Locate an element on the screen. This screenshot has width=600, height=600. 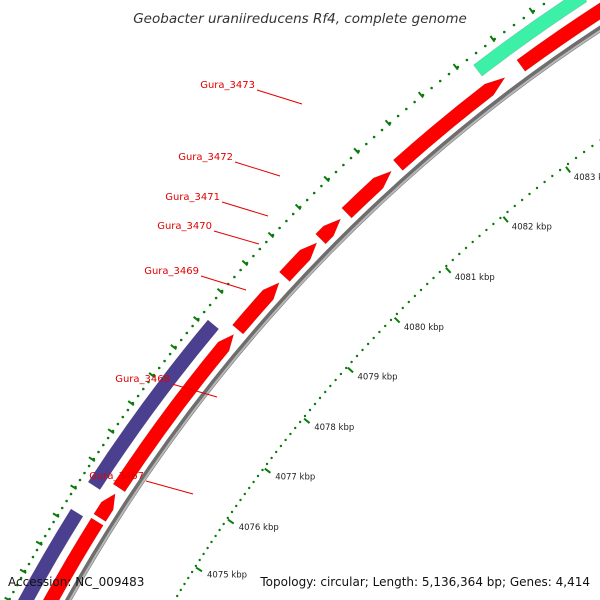
gene-label: Gura_3472 is located at coordinates (205, 157).